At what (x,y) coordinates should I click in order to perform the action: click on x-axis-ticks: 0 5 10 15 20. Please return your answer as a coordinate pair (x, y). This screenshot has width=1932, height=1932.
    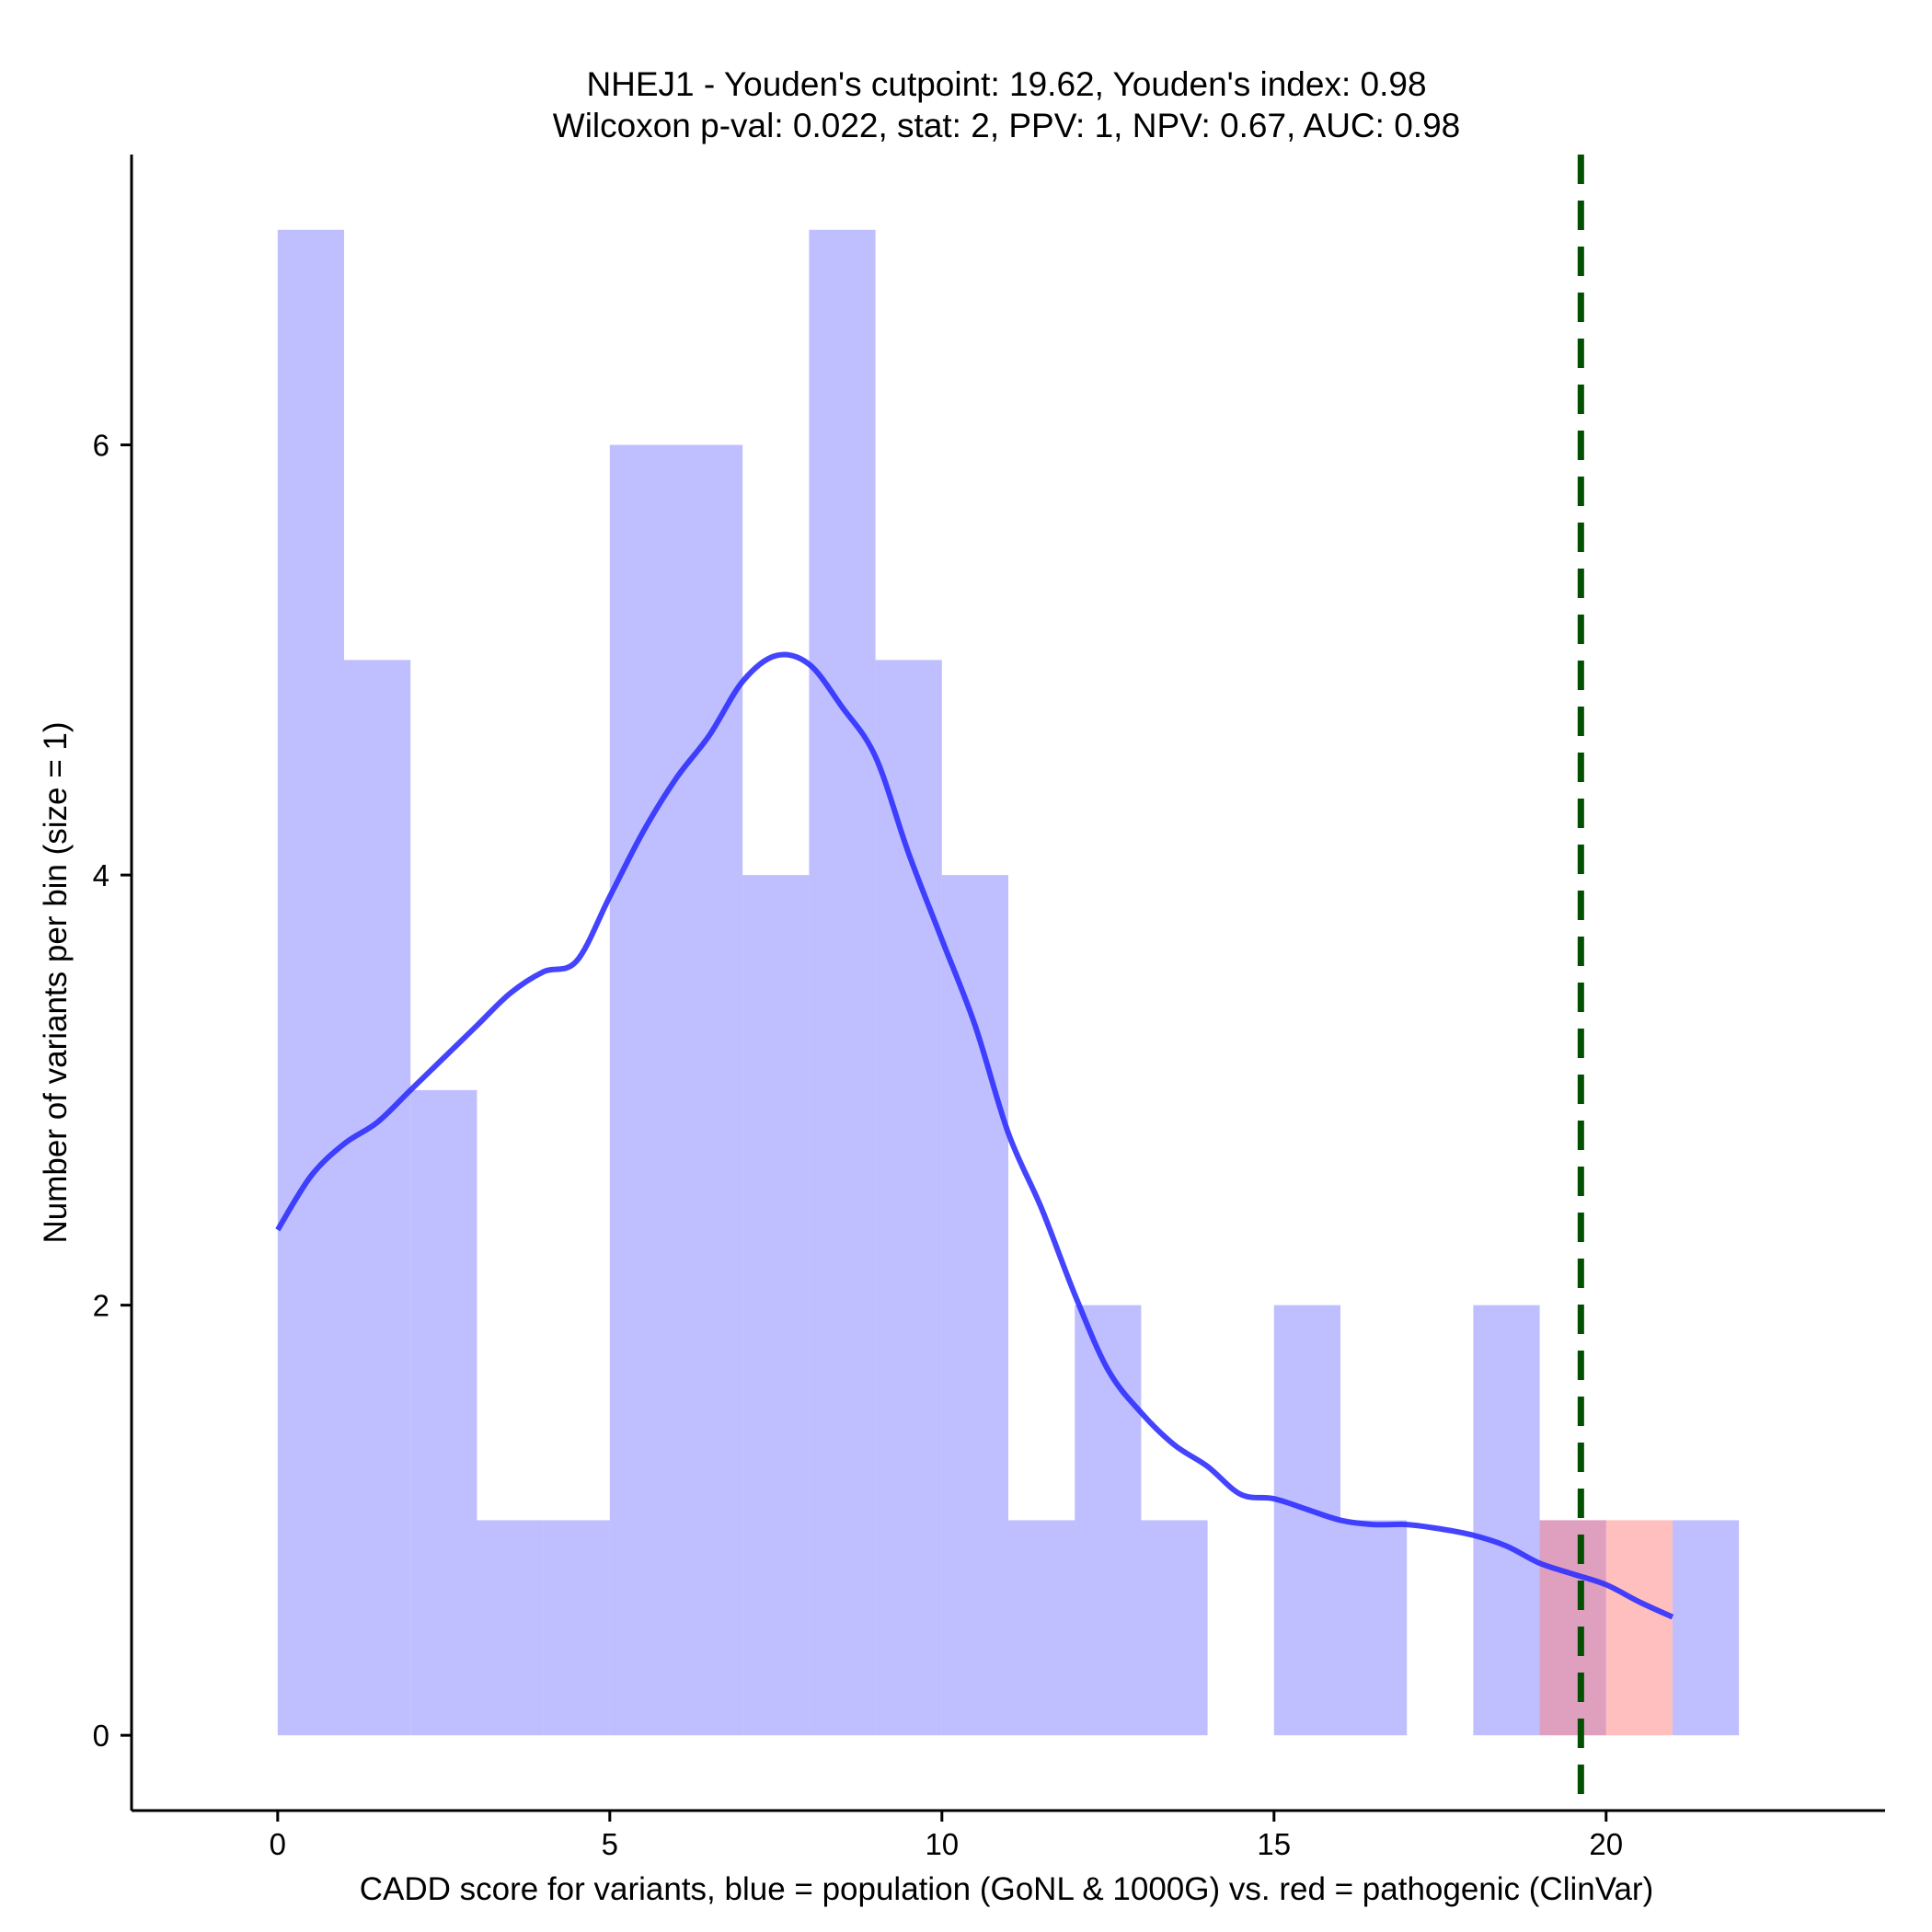
    Looking at the image, I should click on (947, 1836).